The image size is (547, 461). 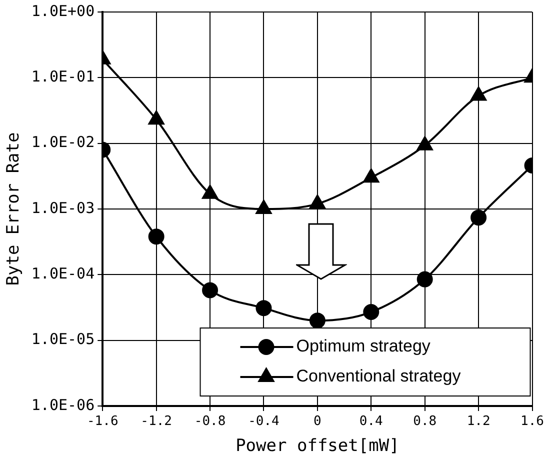 What do you see at coordinates (318, 446) in the screenshot?
I see `x-axis-title: Power offset[mW]` at bounding box center [318, 446].